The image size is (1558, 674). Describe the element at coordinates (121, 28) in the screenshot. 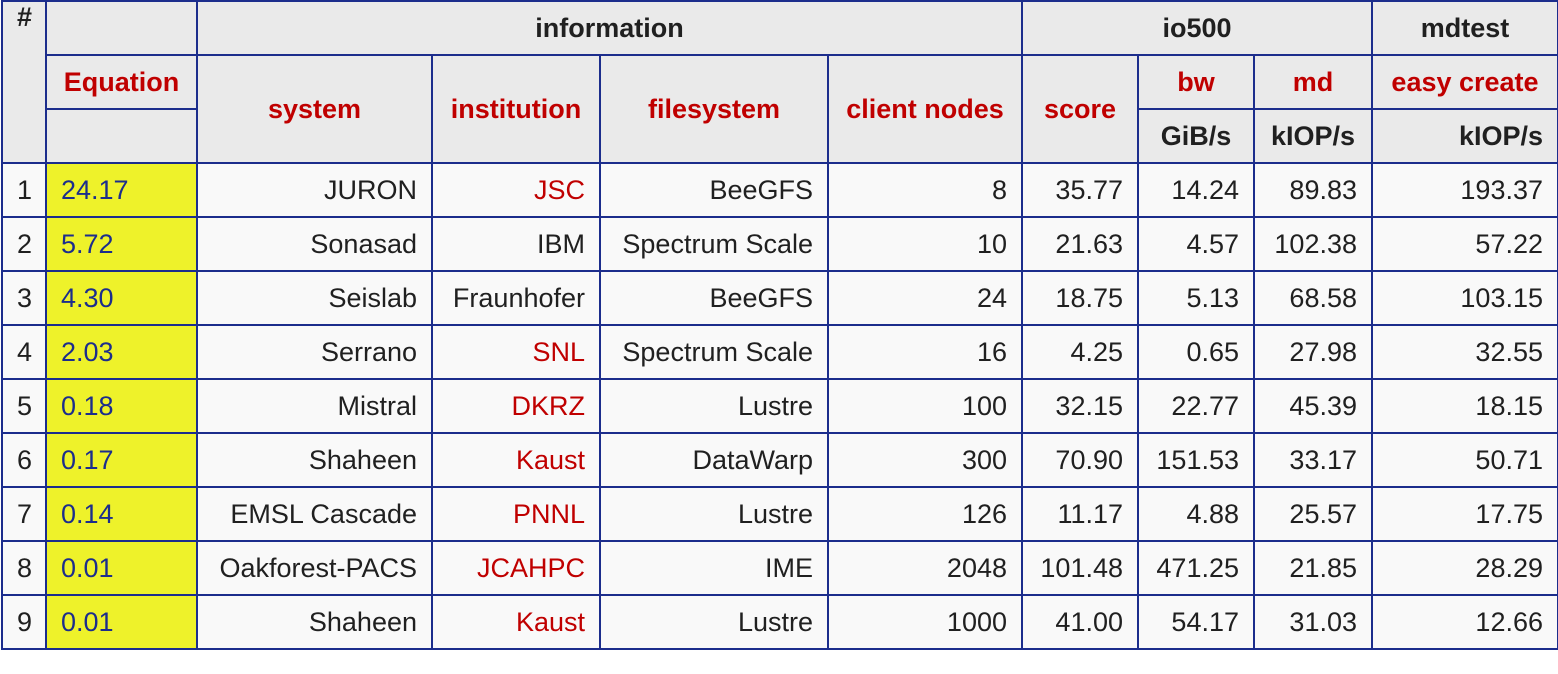

I see `header-blank-cell` at that location.